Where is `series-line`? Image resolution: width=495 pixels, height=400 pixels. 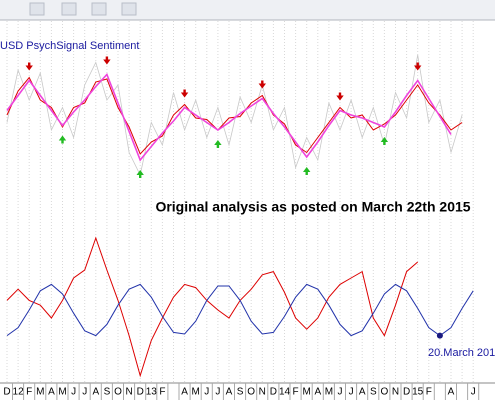
series-line is located at coordinates (240, 310).